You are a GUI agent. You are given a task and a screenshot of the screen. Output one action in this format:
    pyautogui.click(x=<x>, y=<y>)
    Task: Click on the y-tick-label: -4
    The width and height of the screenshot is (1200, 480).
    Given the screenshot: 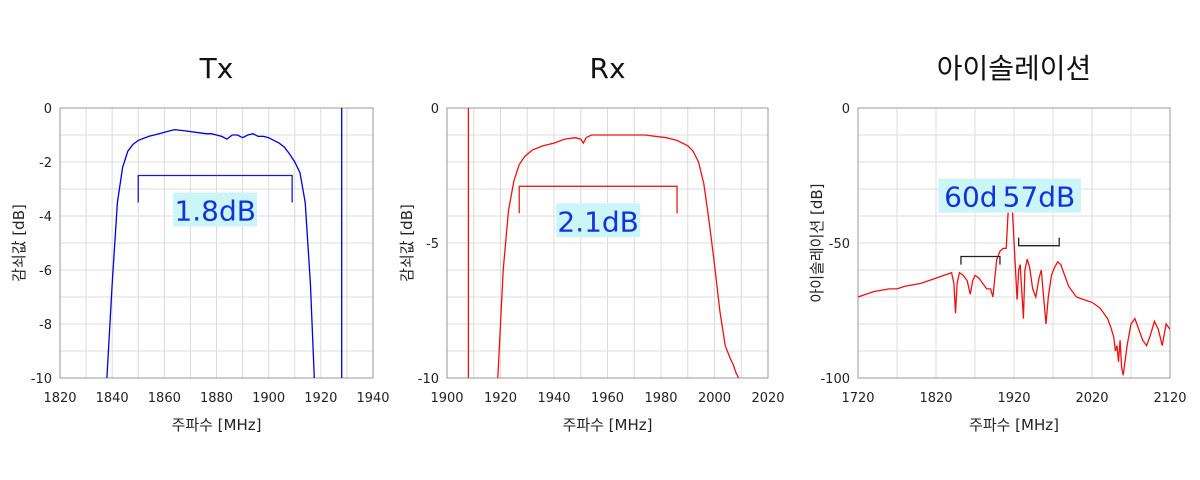 What is the action you would take?
    pyautogui.click(x=45, y=217)
    